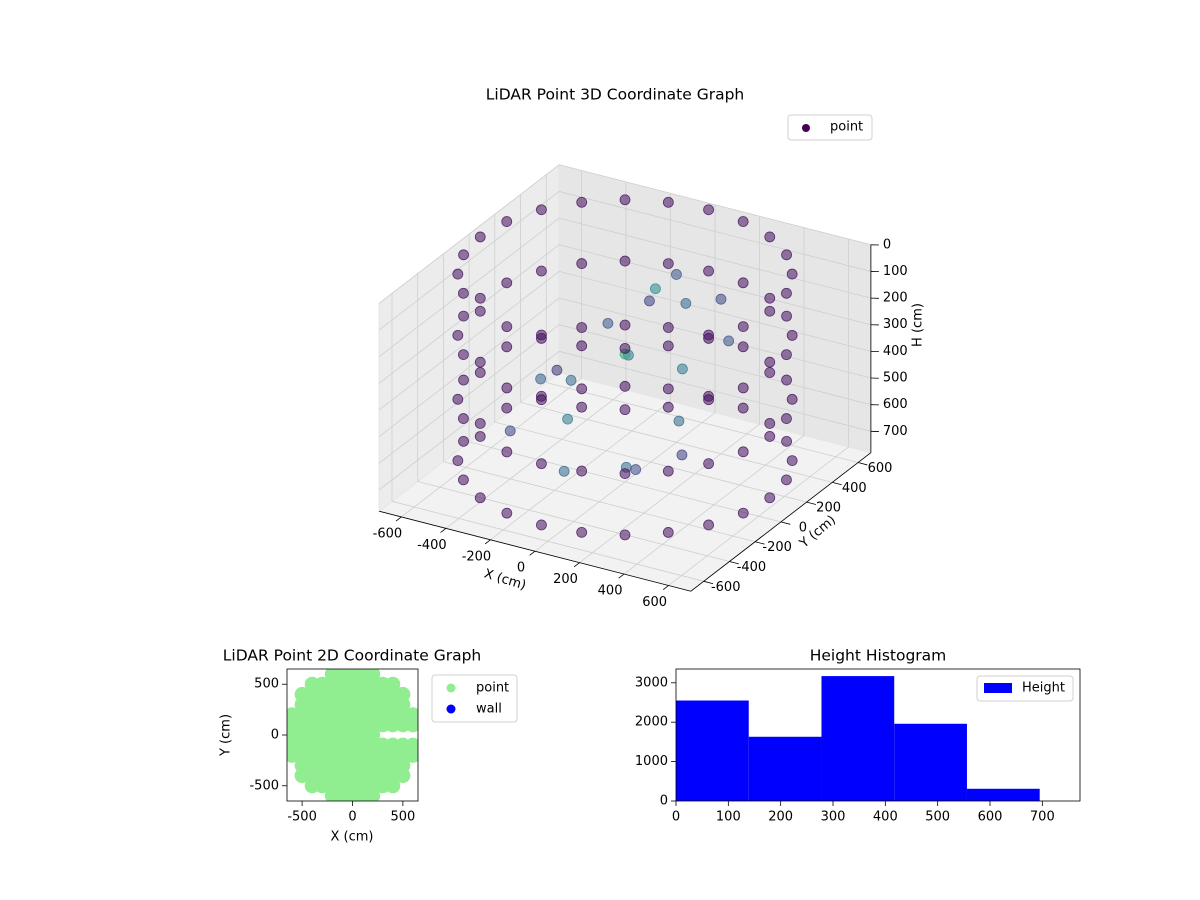 This screenshot has width=1200, height=900. What do you see at coordinates (432, 545) in the screenshot?
I see `x-tick-label: -400` at bounding box center [432, 545].